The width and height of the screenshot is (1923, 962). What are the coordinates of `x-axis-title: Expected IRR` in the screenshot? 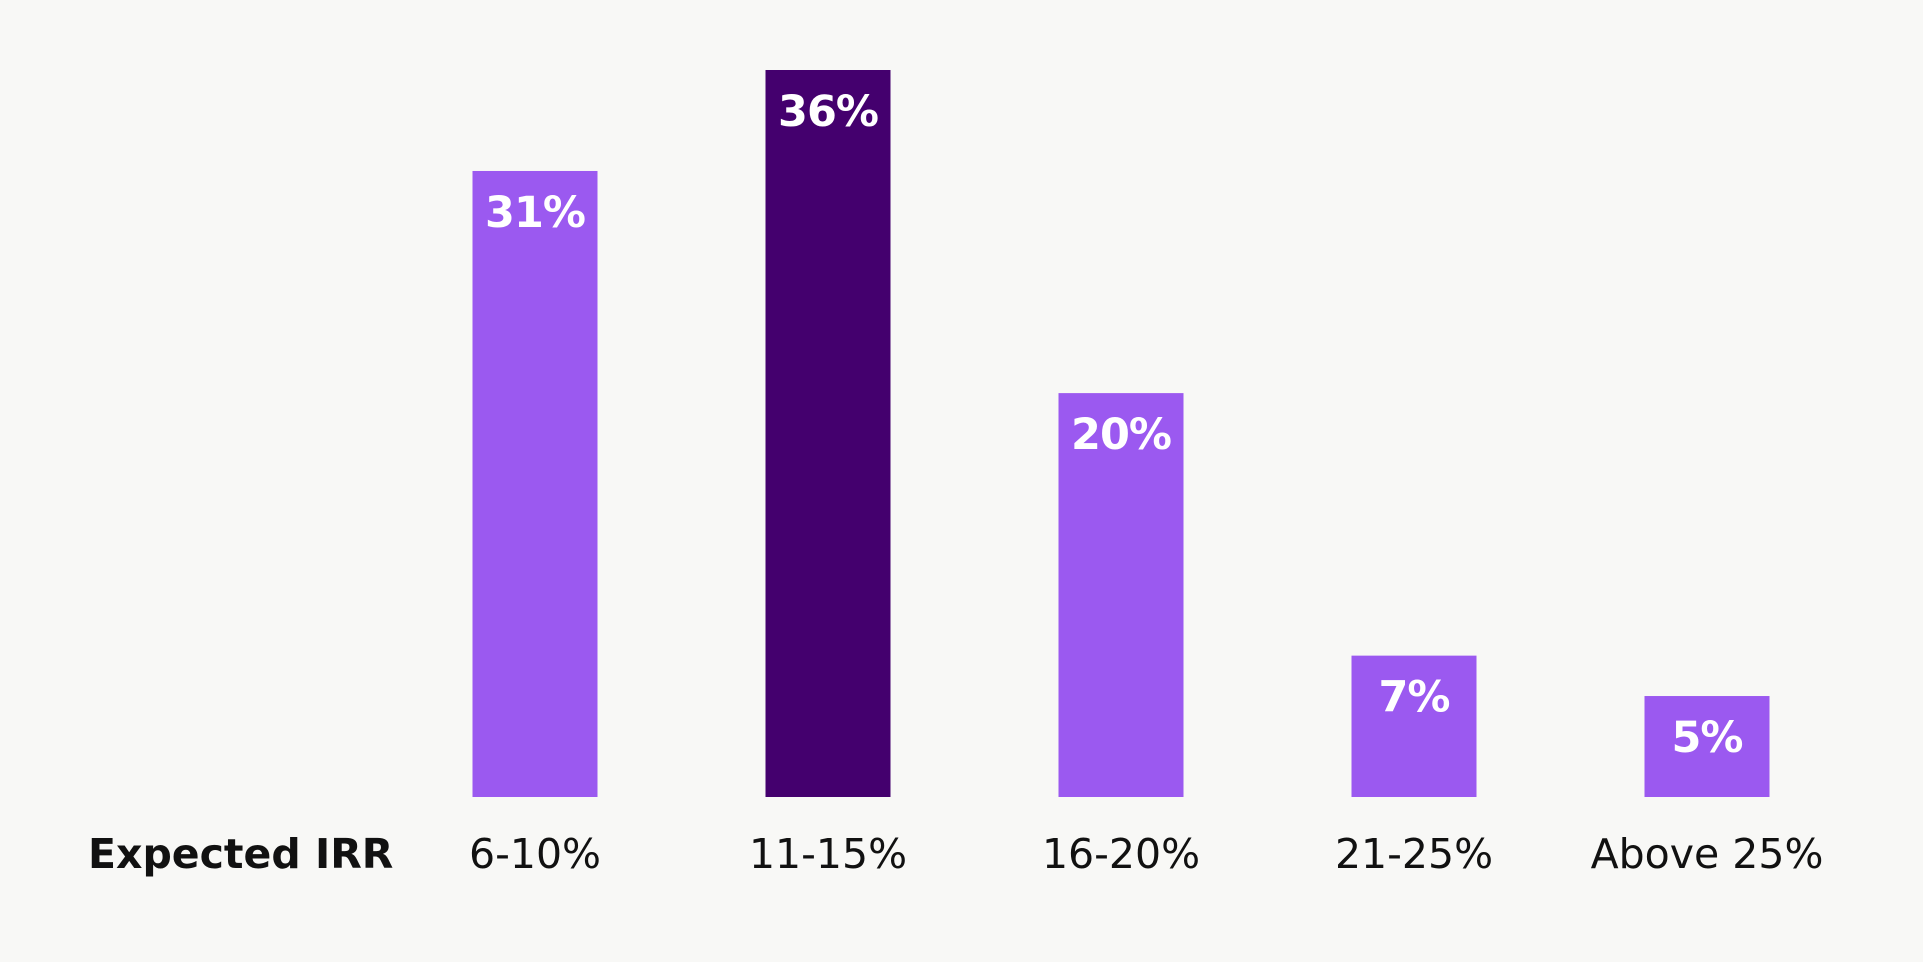 It's located at (240, 854).